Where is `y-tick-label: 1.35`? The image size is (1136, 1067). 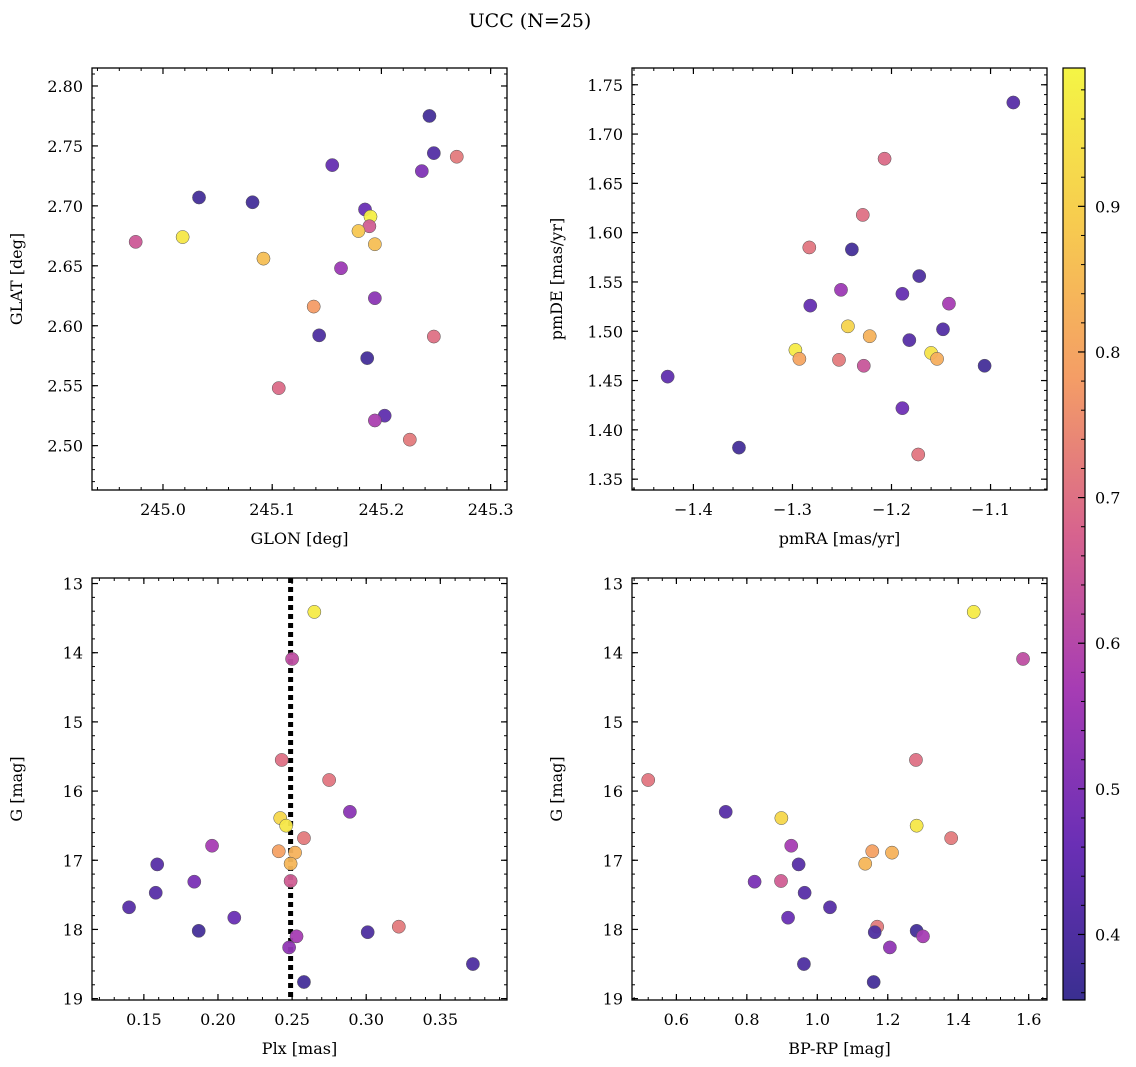
y-tick-label: 1.35 is located at coordinates (605, 479).